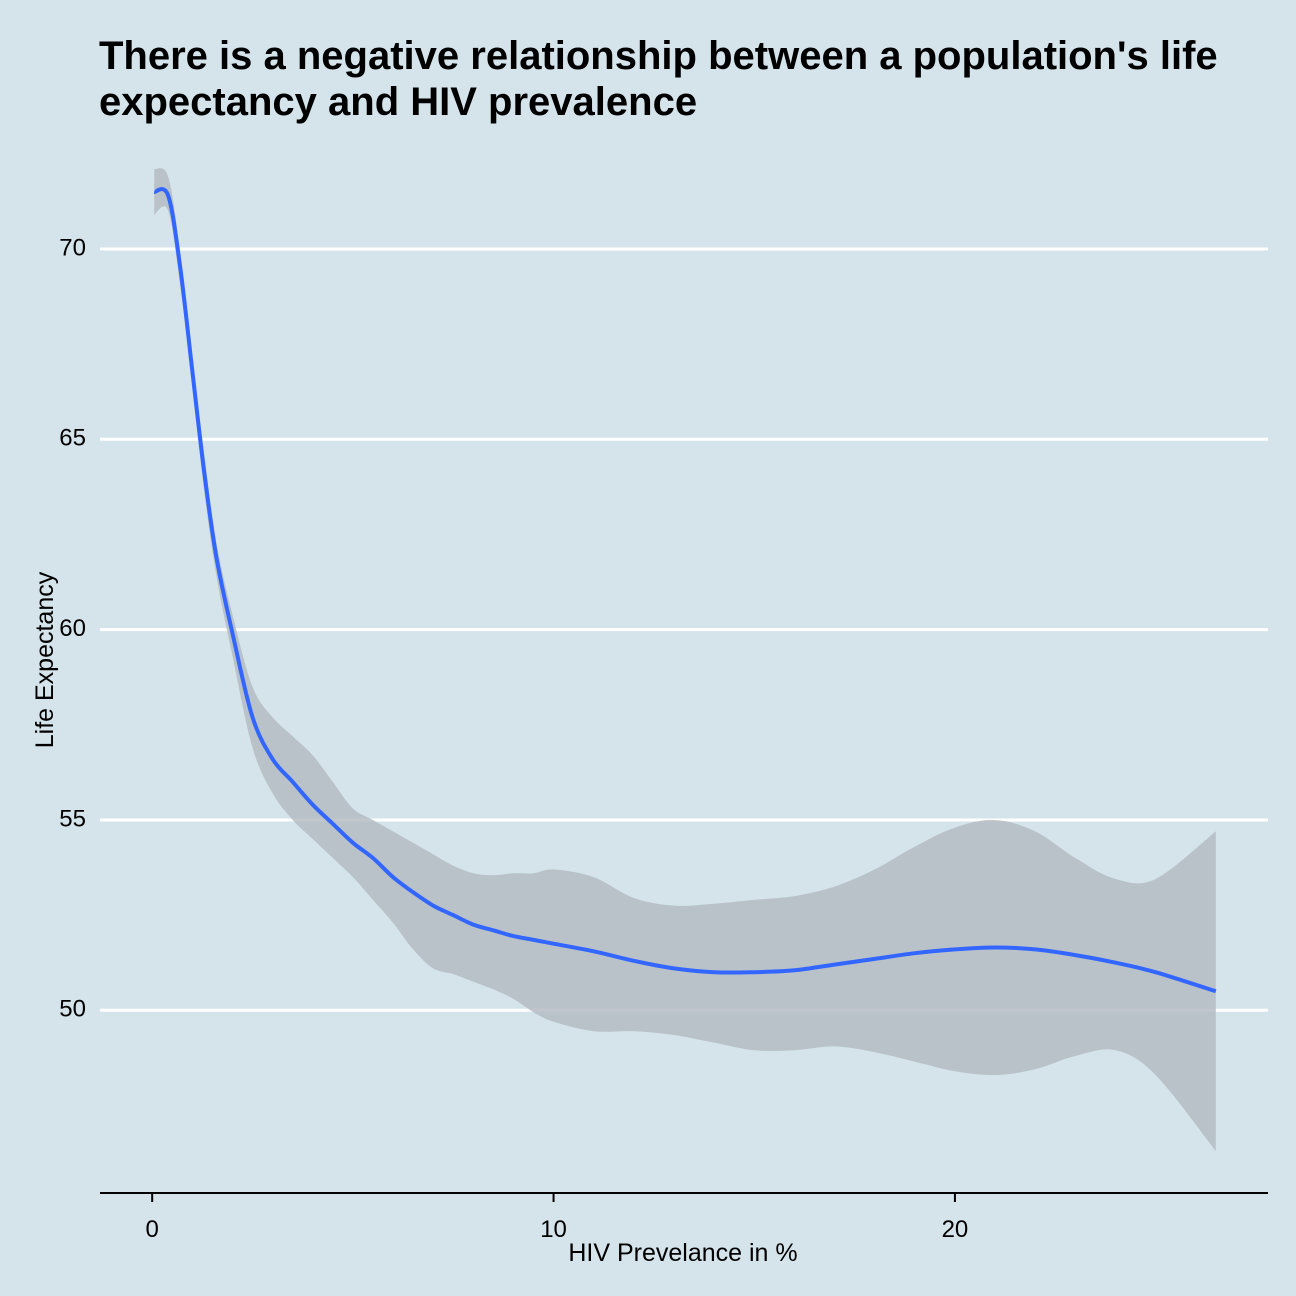  I want to click on x-tick-label-0: 0, so click(151, 1229).